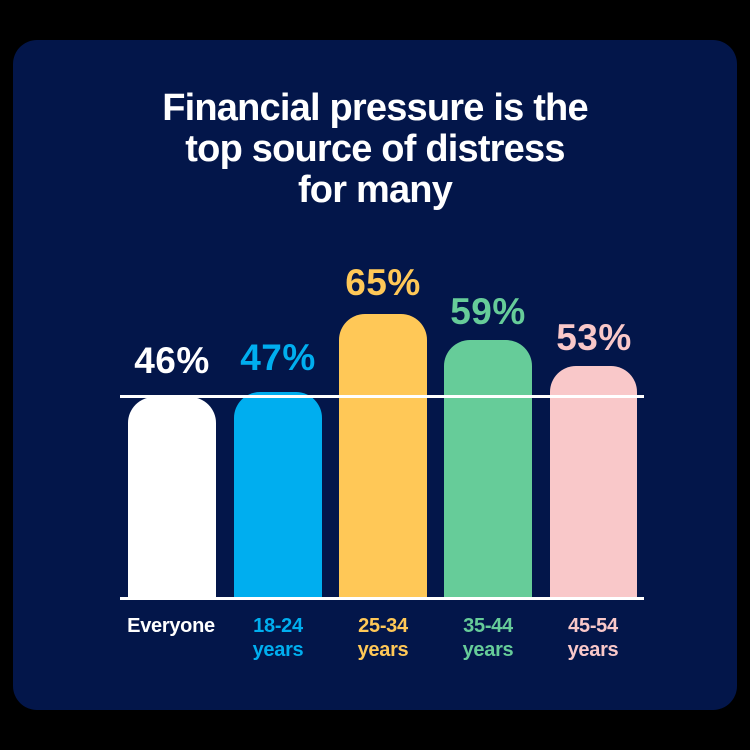 The width and height of the screenshot is (750, 750). Describe the element at coordinates (278, 357) in the screenshot. I see `value-label-18-24: 47%` at that location.